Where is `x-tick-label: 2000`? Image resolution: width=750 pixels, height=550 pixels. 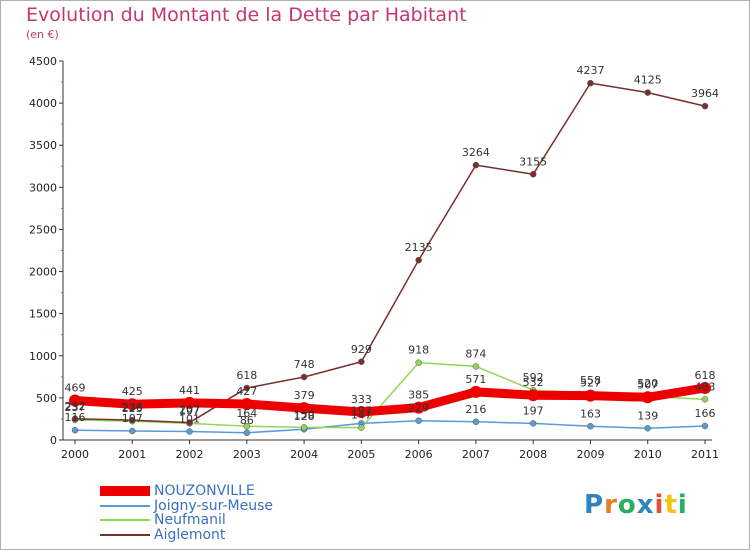
x-tick-label: 2000 is located at coordinates (75, 454).